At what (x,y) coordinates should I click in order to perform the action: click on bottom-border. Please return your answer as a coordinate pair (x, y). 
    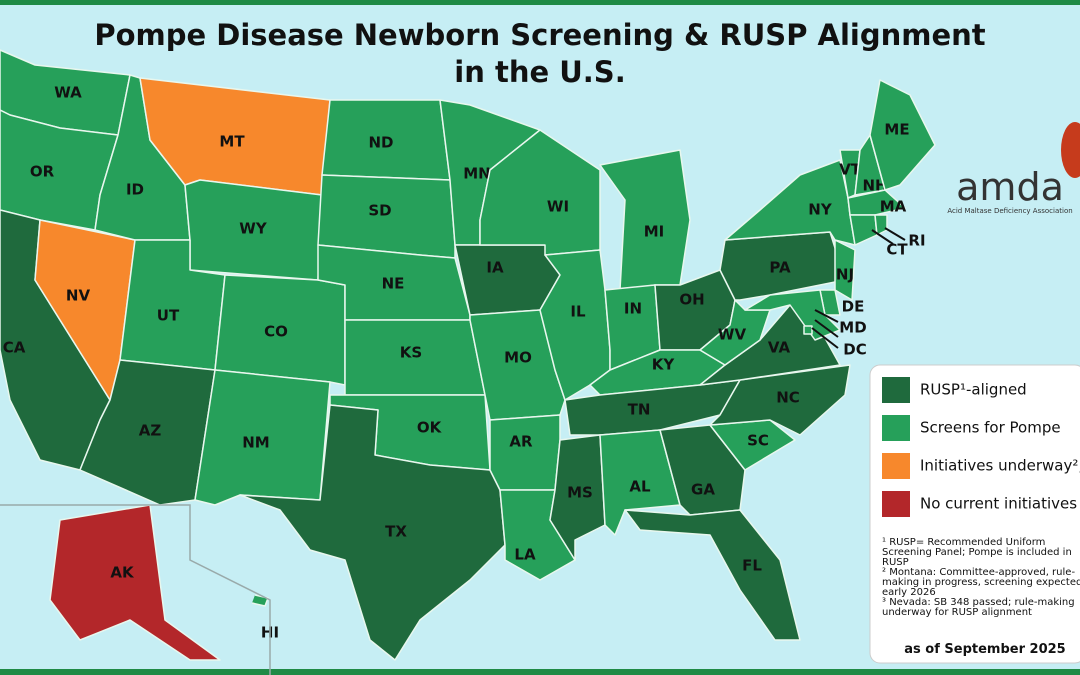
    Looking at the image, I should click on (540, 672).